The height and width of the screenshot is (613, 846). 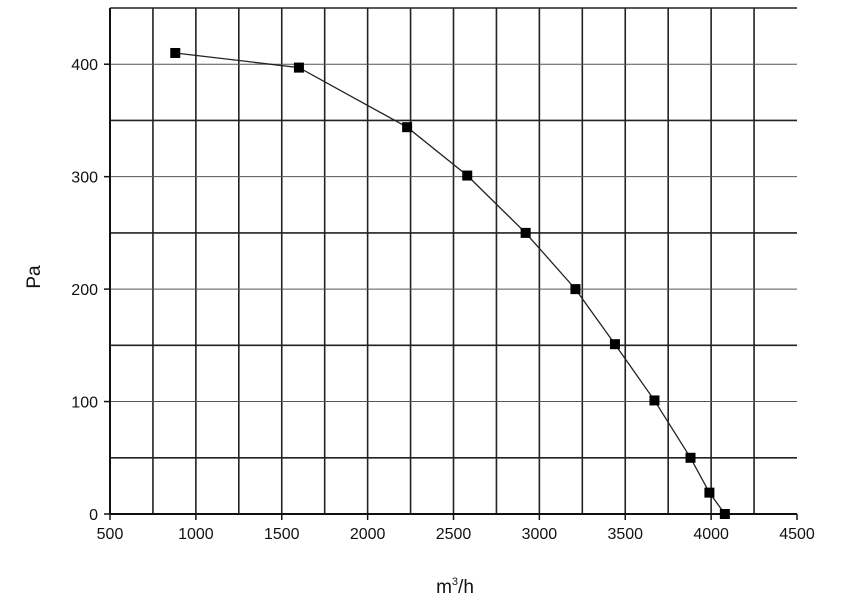 I want to click on x-tick-label: 4000, so click(x=711, y=534).